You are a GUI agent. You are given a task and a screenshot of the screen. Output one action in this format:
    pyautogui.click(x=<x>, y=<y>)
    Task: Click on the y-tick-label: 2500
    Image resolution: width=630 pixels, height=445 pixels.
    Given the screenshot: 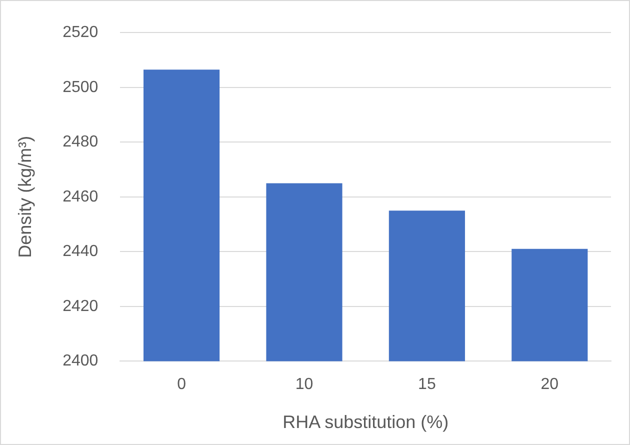 What is the action you would take?
    pyautogui.click(x=80, y=87)
    